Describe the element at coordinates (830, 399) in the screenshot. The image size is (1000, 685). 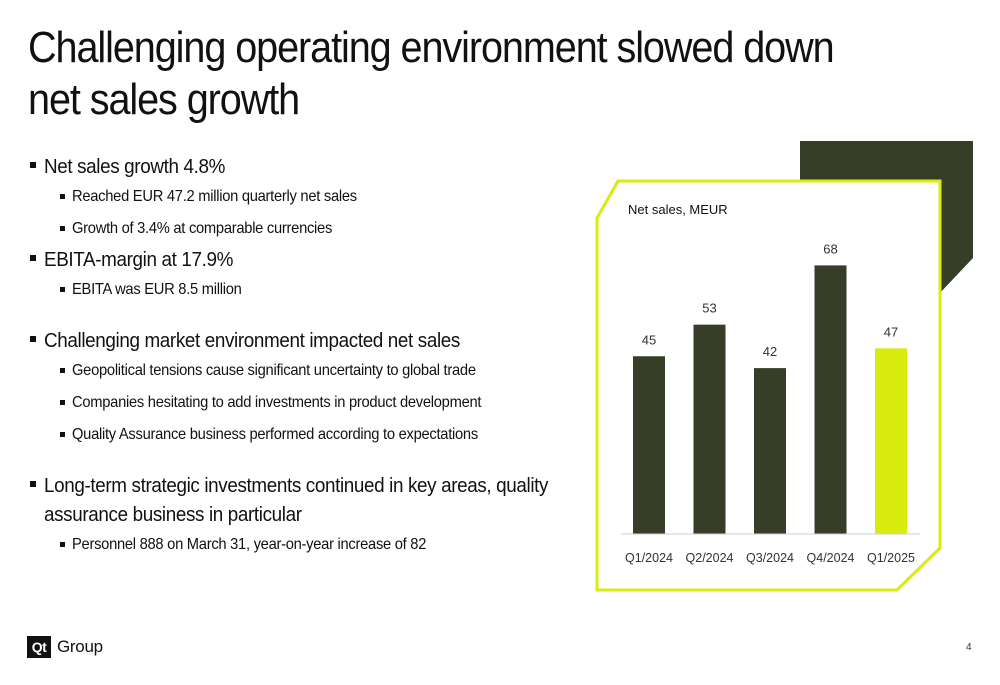
I see `bar-Q4/2024` at that location.